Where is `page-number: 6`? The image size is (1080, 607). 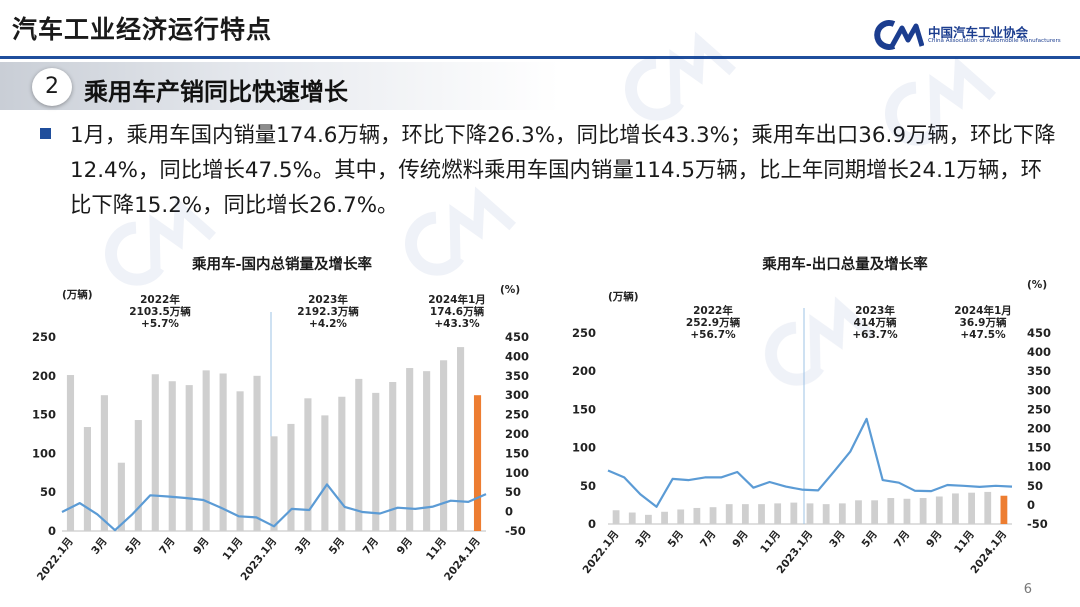 page-number: 6 is located at coordinates (1027, 589).